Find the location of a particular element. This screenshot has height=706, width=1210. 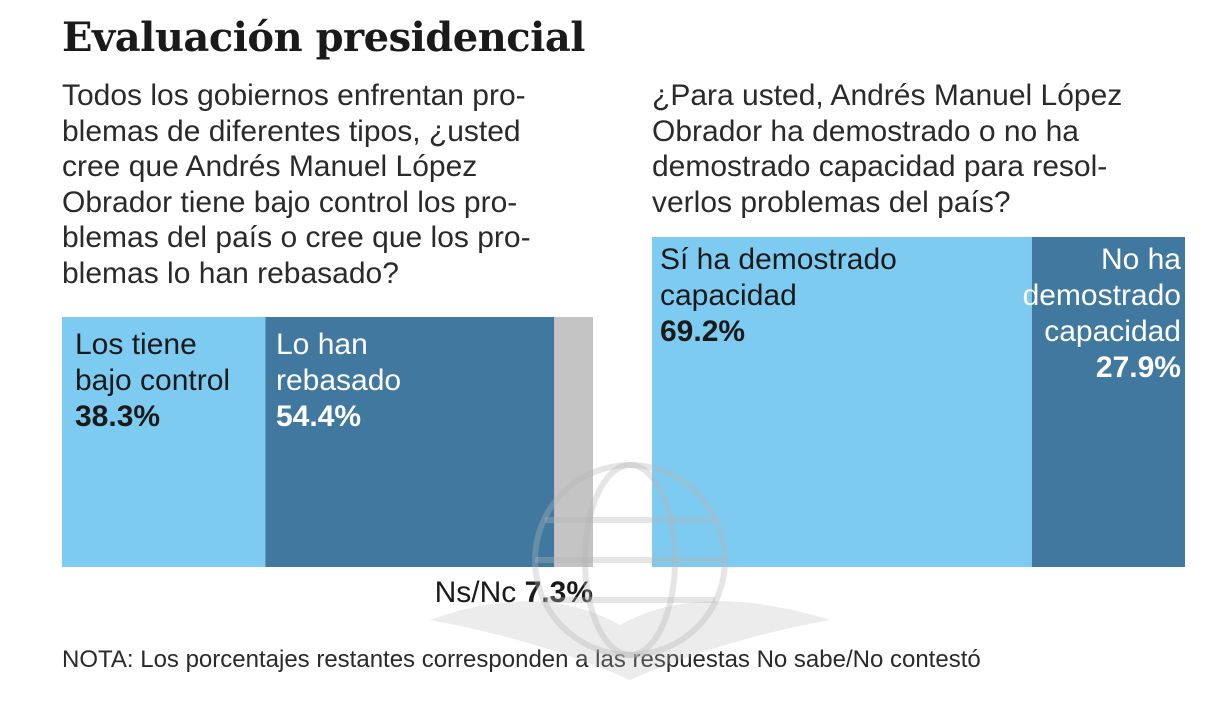

label-bajo-control: Los tiene bajo control 38.3% is located at coordinates (152, 381).